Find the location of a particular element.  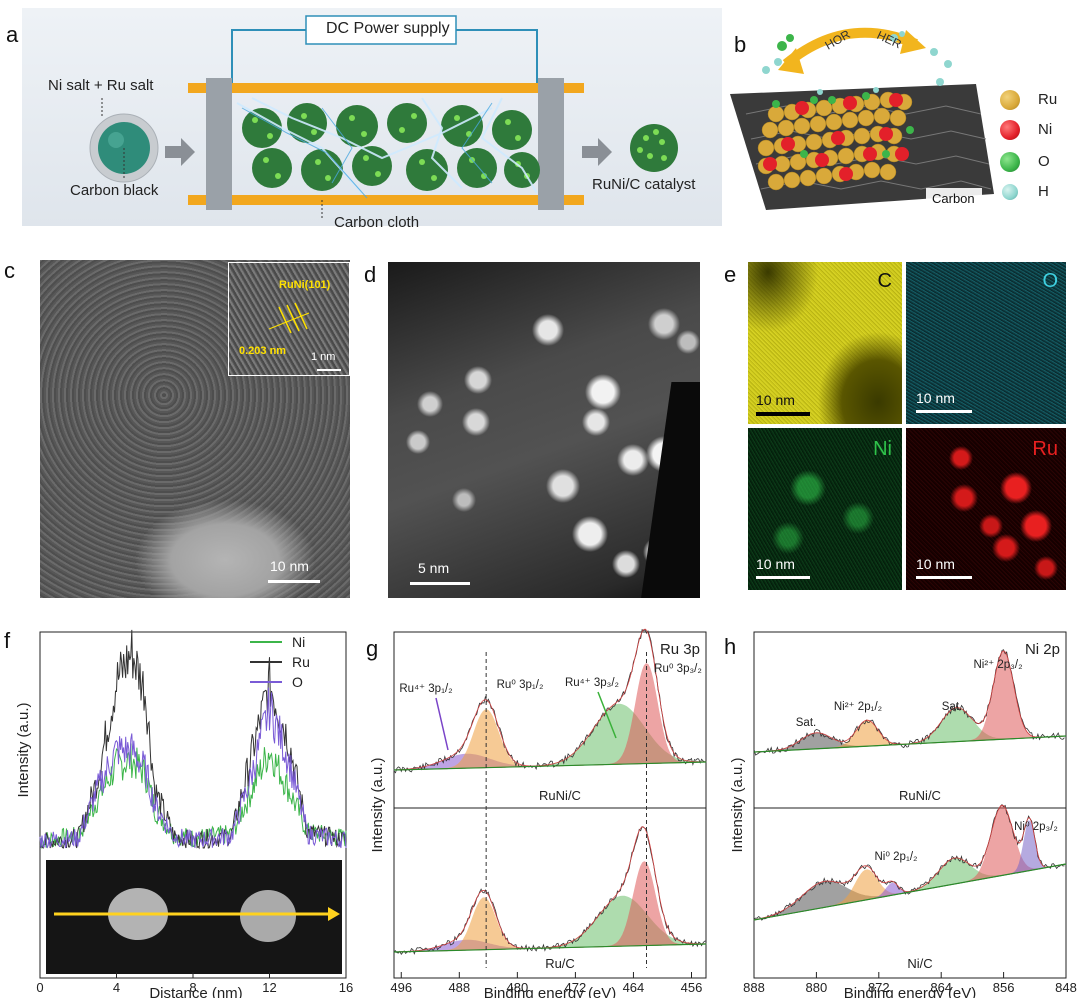

x-tick-label: 12 is located at coordinates (269, 987).